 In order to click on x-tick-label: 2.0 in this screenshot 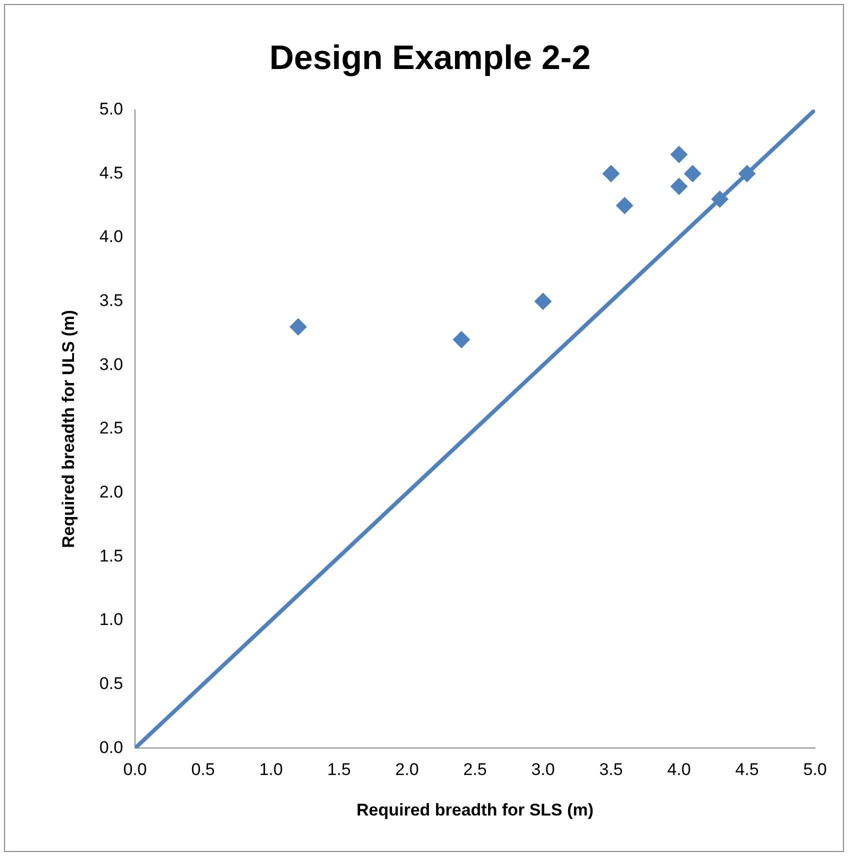, I will do `click(407, 770)`.